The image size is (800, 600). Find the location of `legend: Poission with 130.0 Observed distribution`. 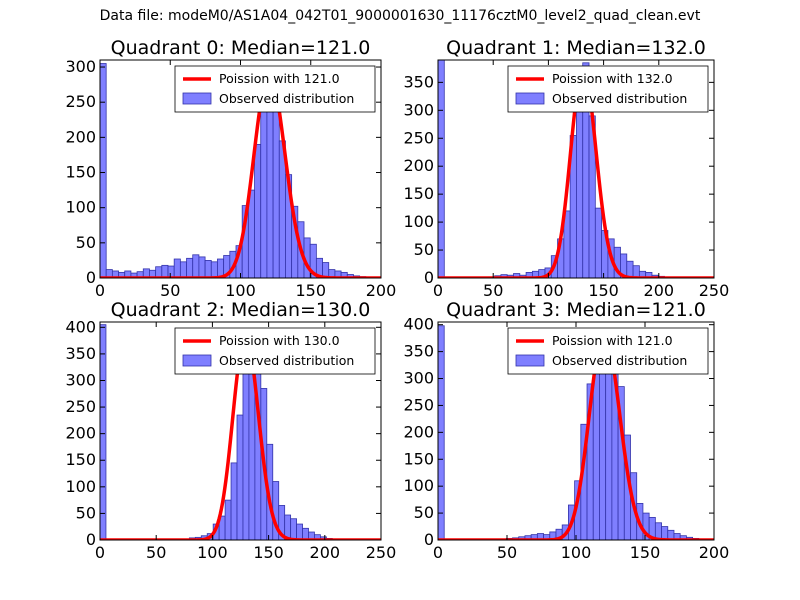

legend: Poission with 130.0 Observed distribution is located at coordinates (275, 351).